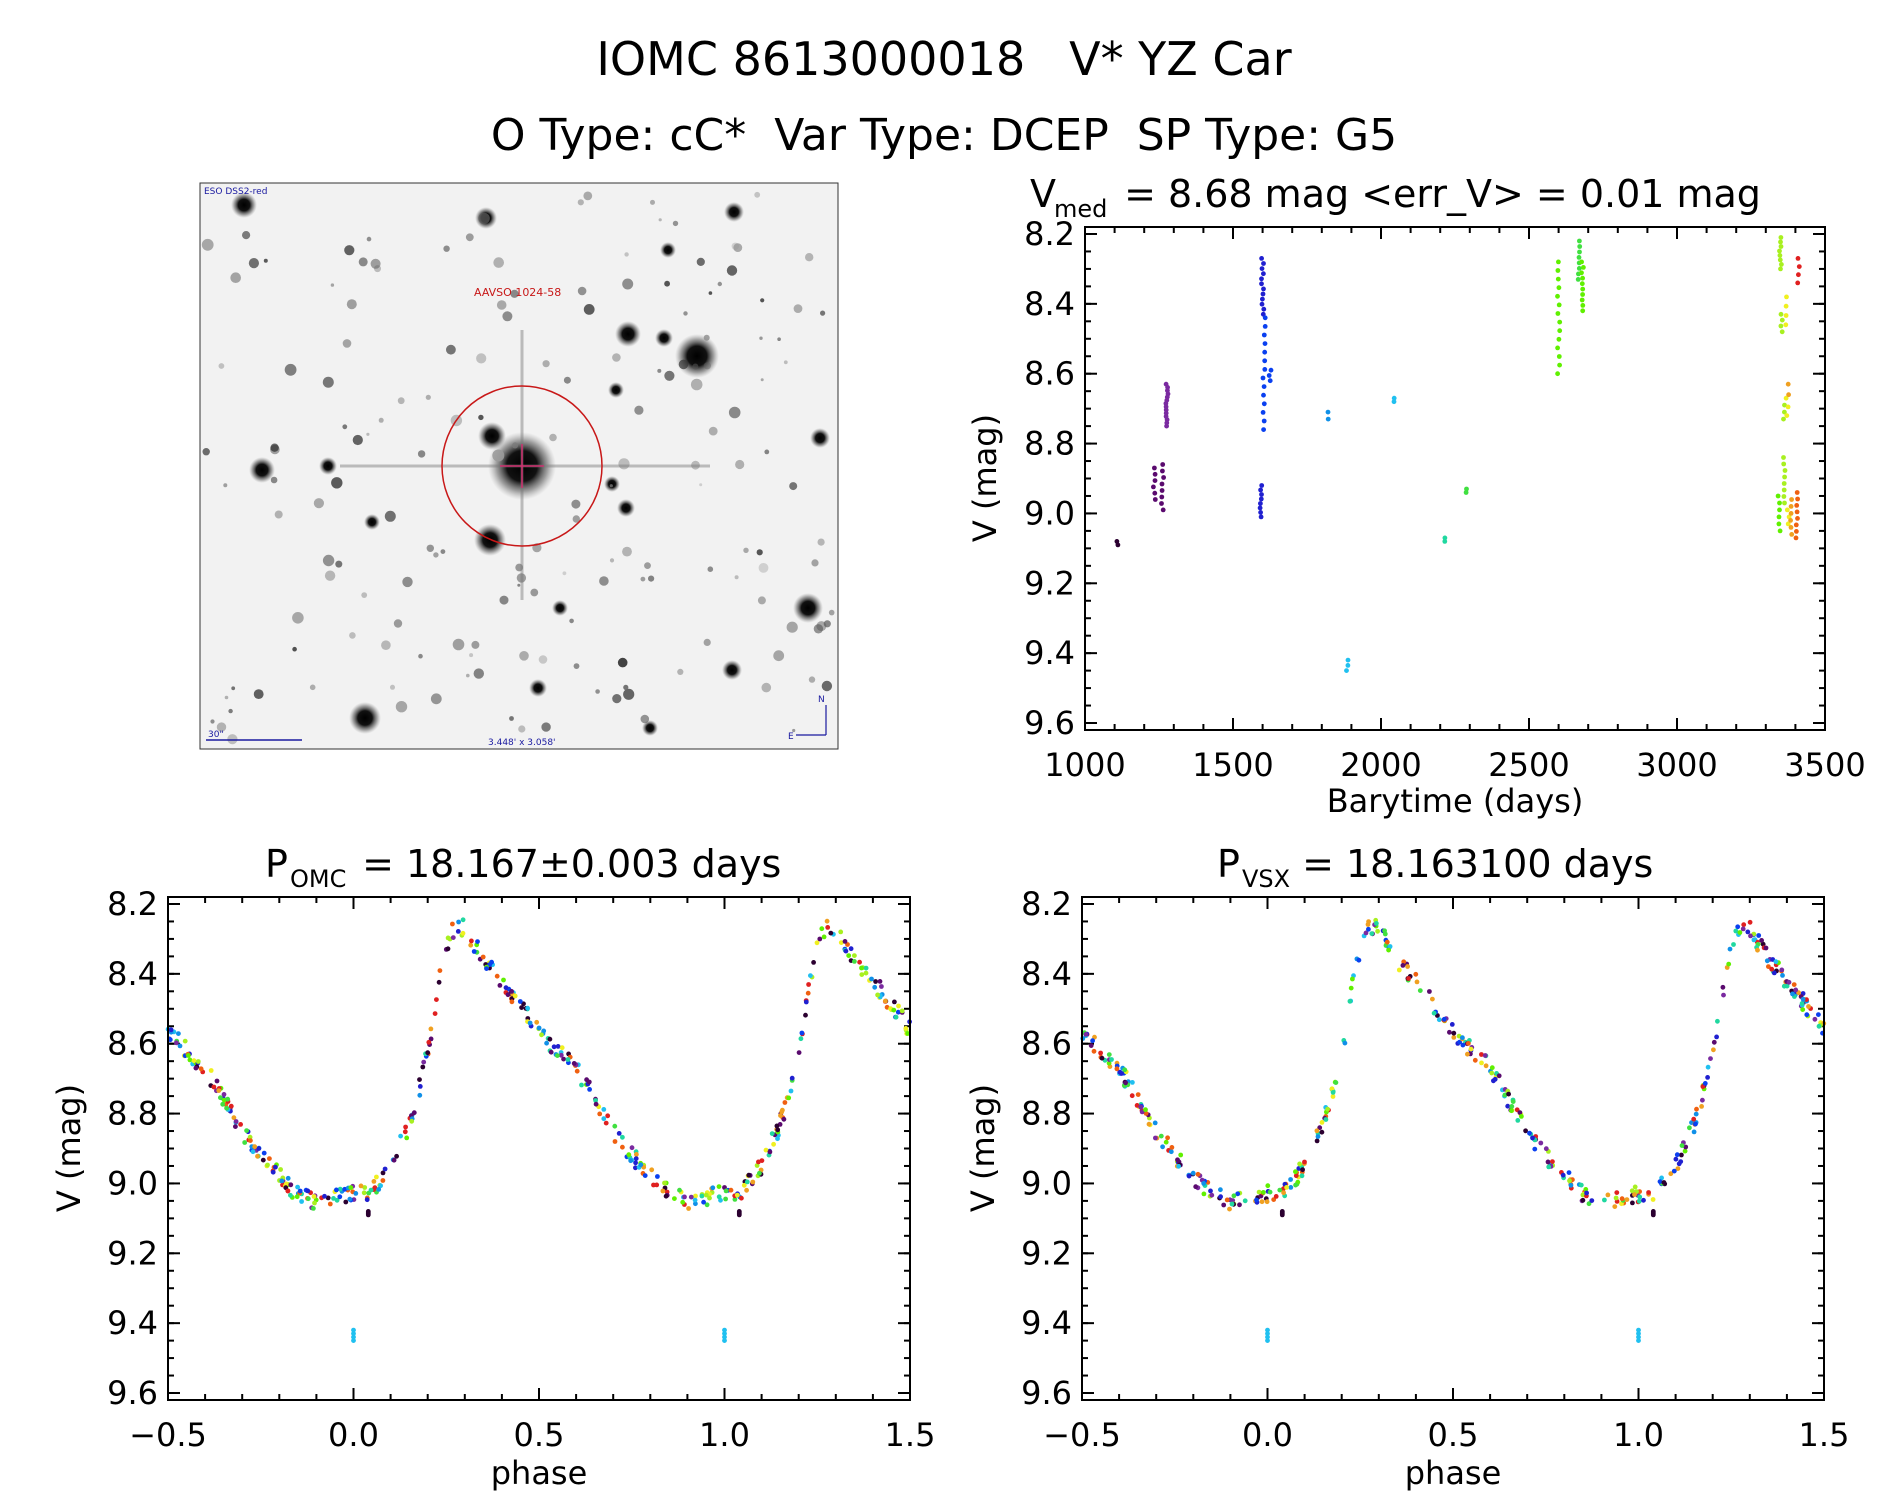 This screenshot has width=1889, height=1494. I want to click on phase-omc-xtick-label-1: 0.0, so click(353, 1435).